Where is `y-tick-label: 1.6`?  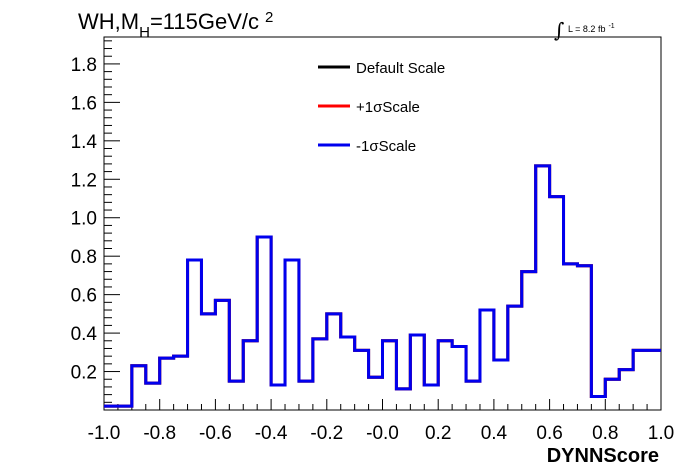
y-tick-label: 1.6 is located at coordinates (84, 103).